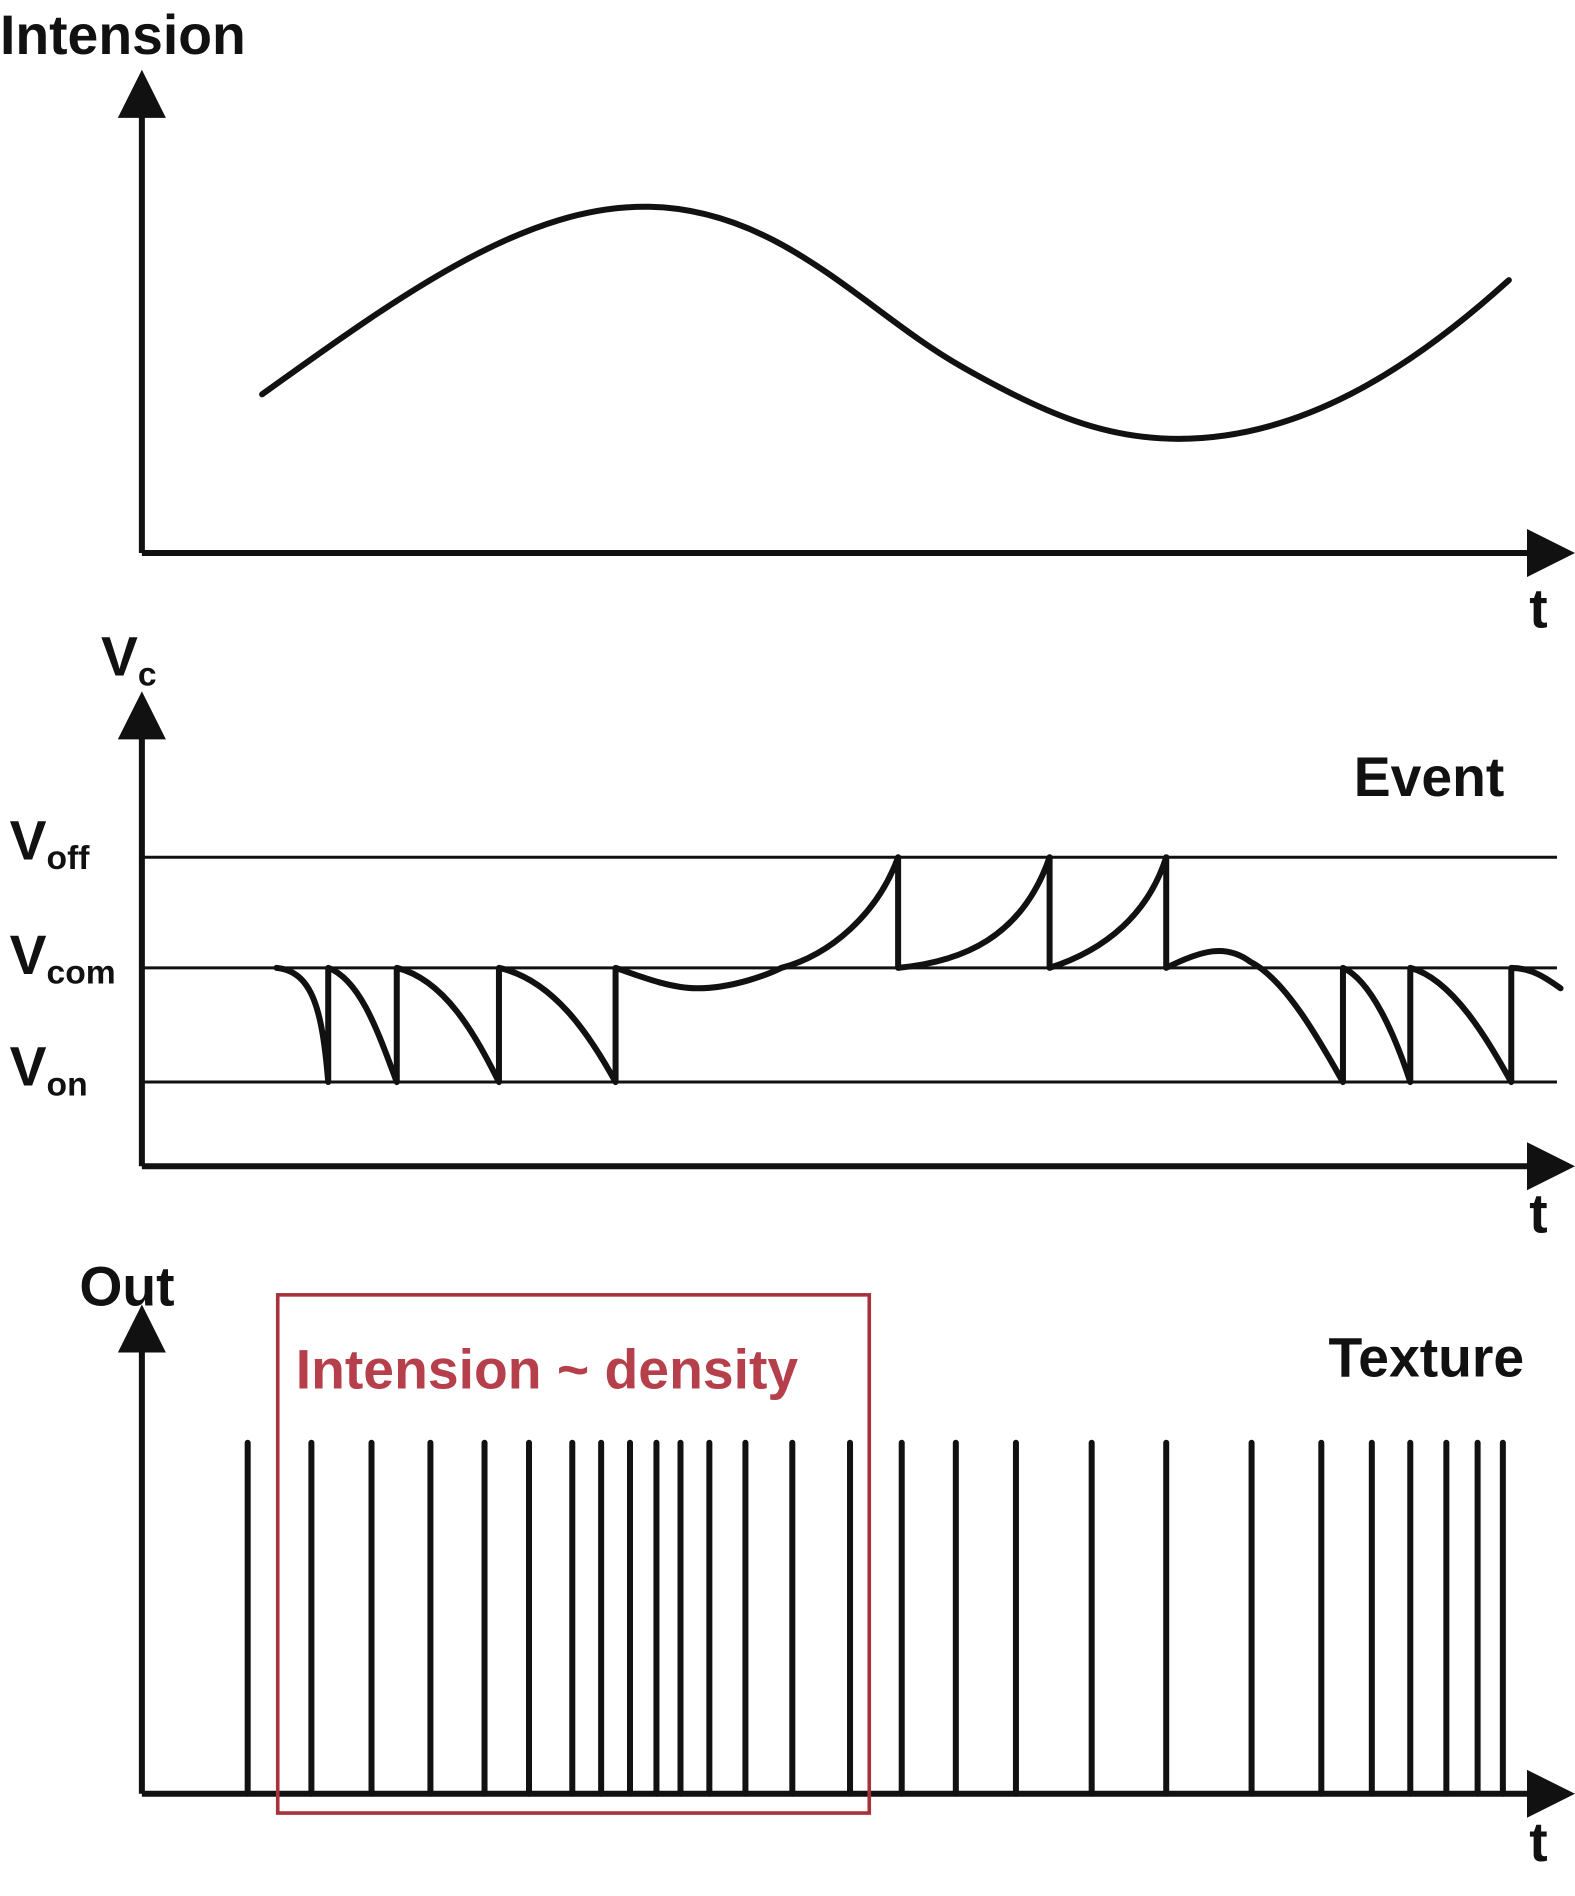 This screenshot has height=1896, width=1575. I want to click on voltage-curve, so click(918, 970).